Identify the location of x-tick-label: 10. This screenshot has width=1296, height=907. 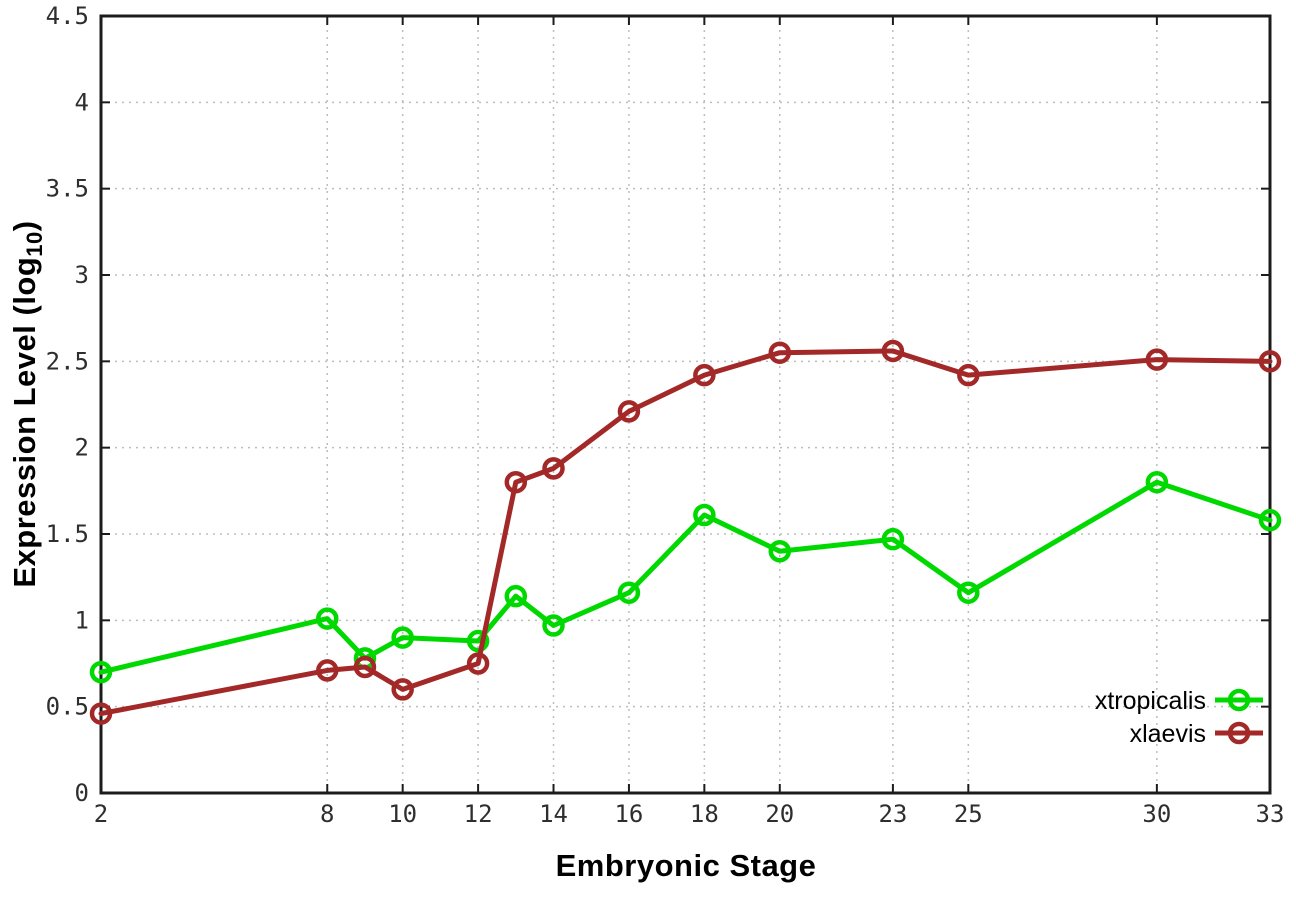
(402, 814).